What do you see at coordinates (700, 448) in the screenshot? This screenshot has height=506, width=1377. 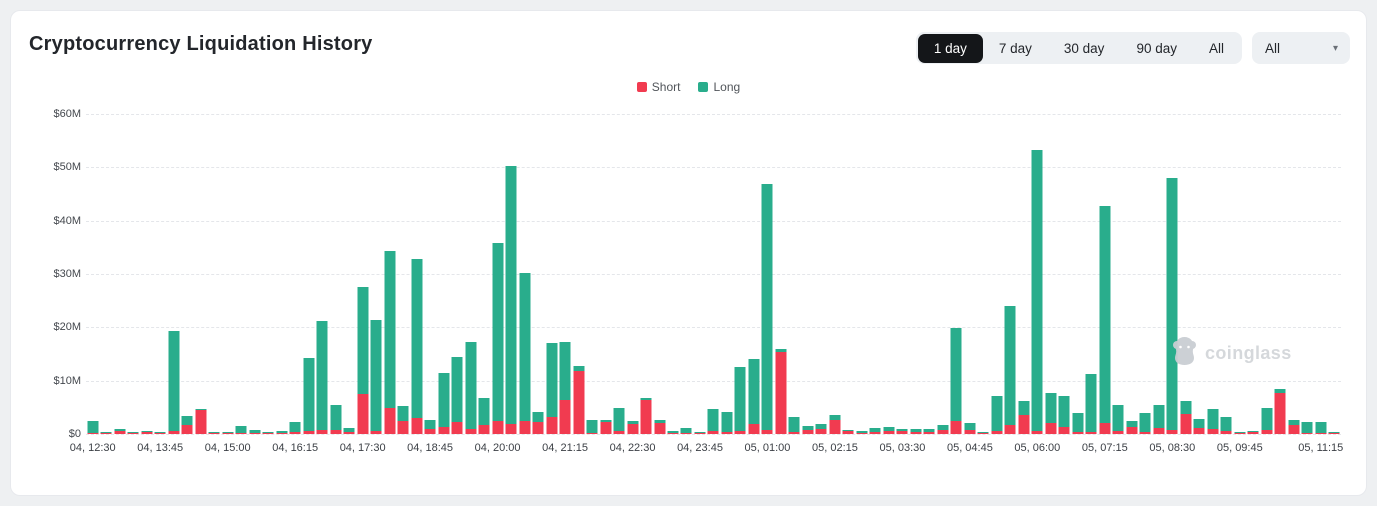 I see `x-tick-label: 04, 23:45` at bounding box center [700, 448].